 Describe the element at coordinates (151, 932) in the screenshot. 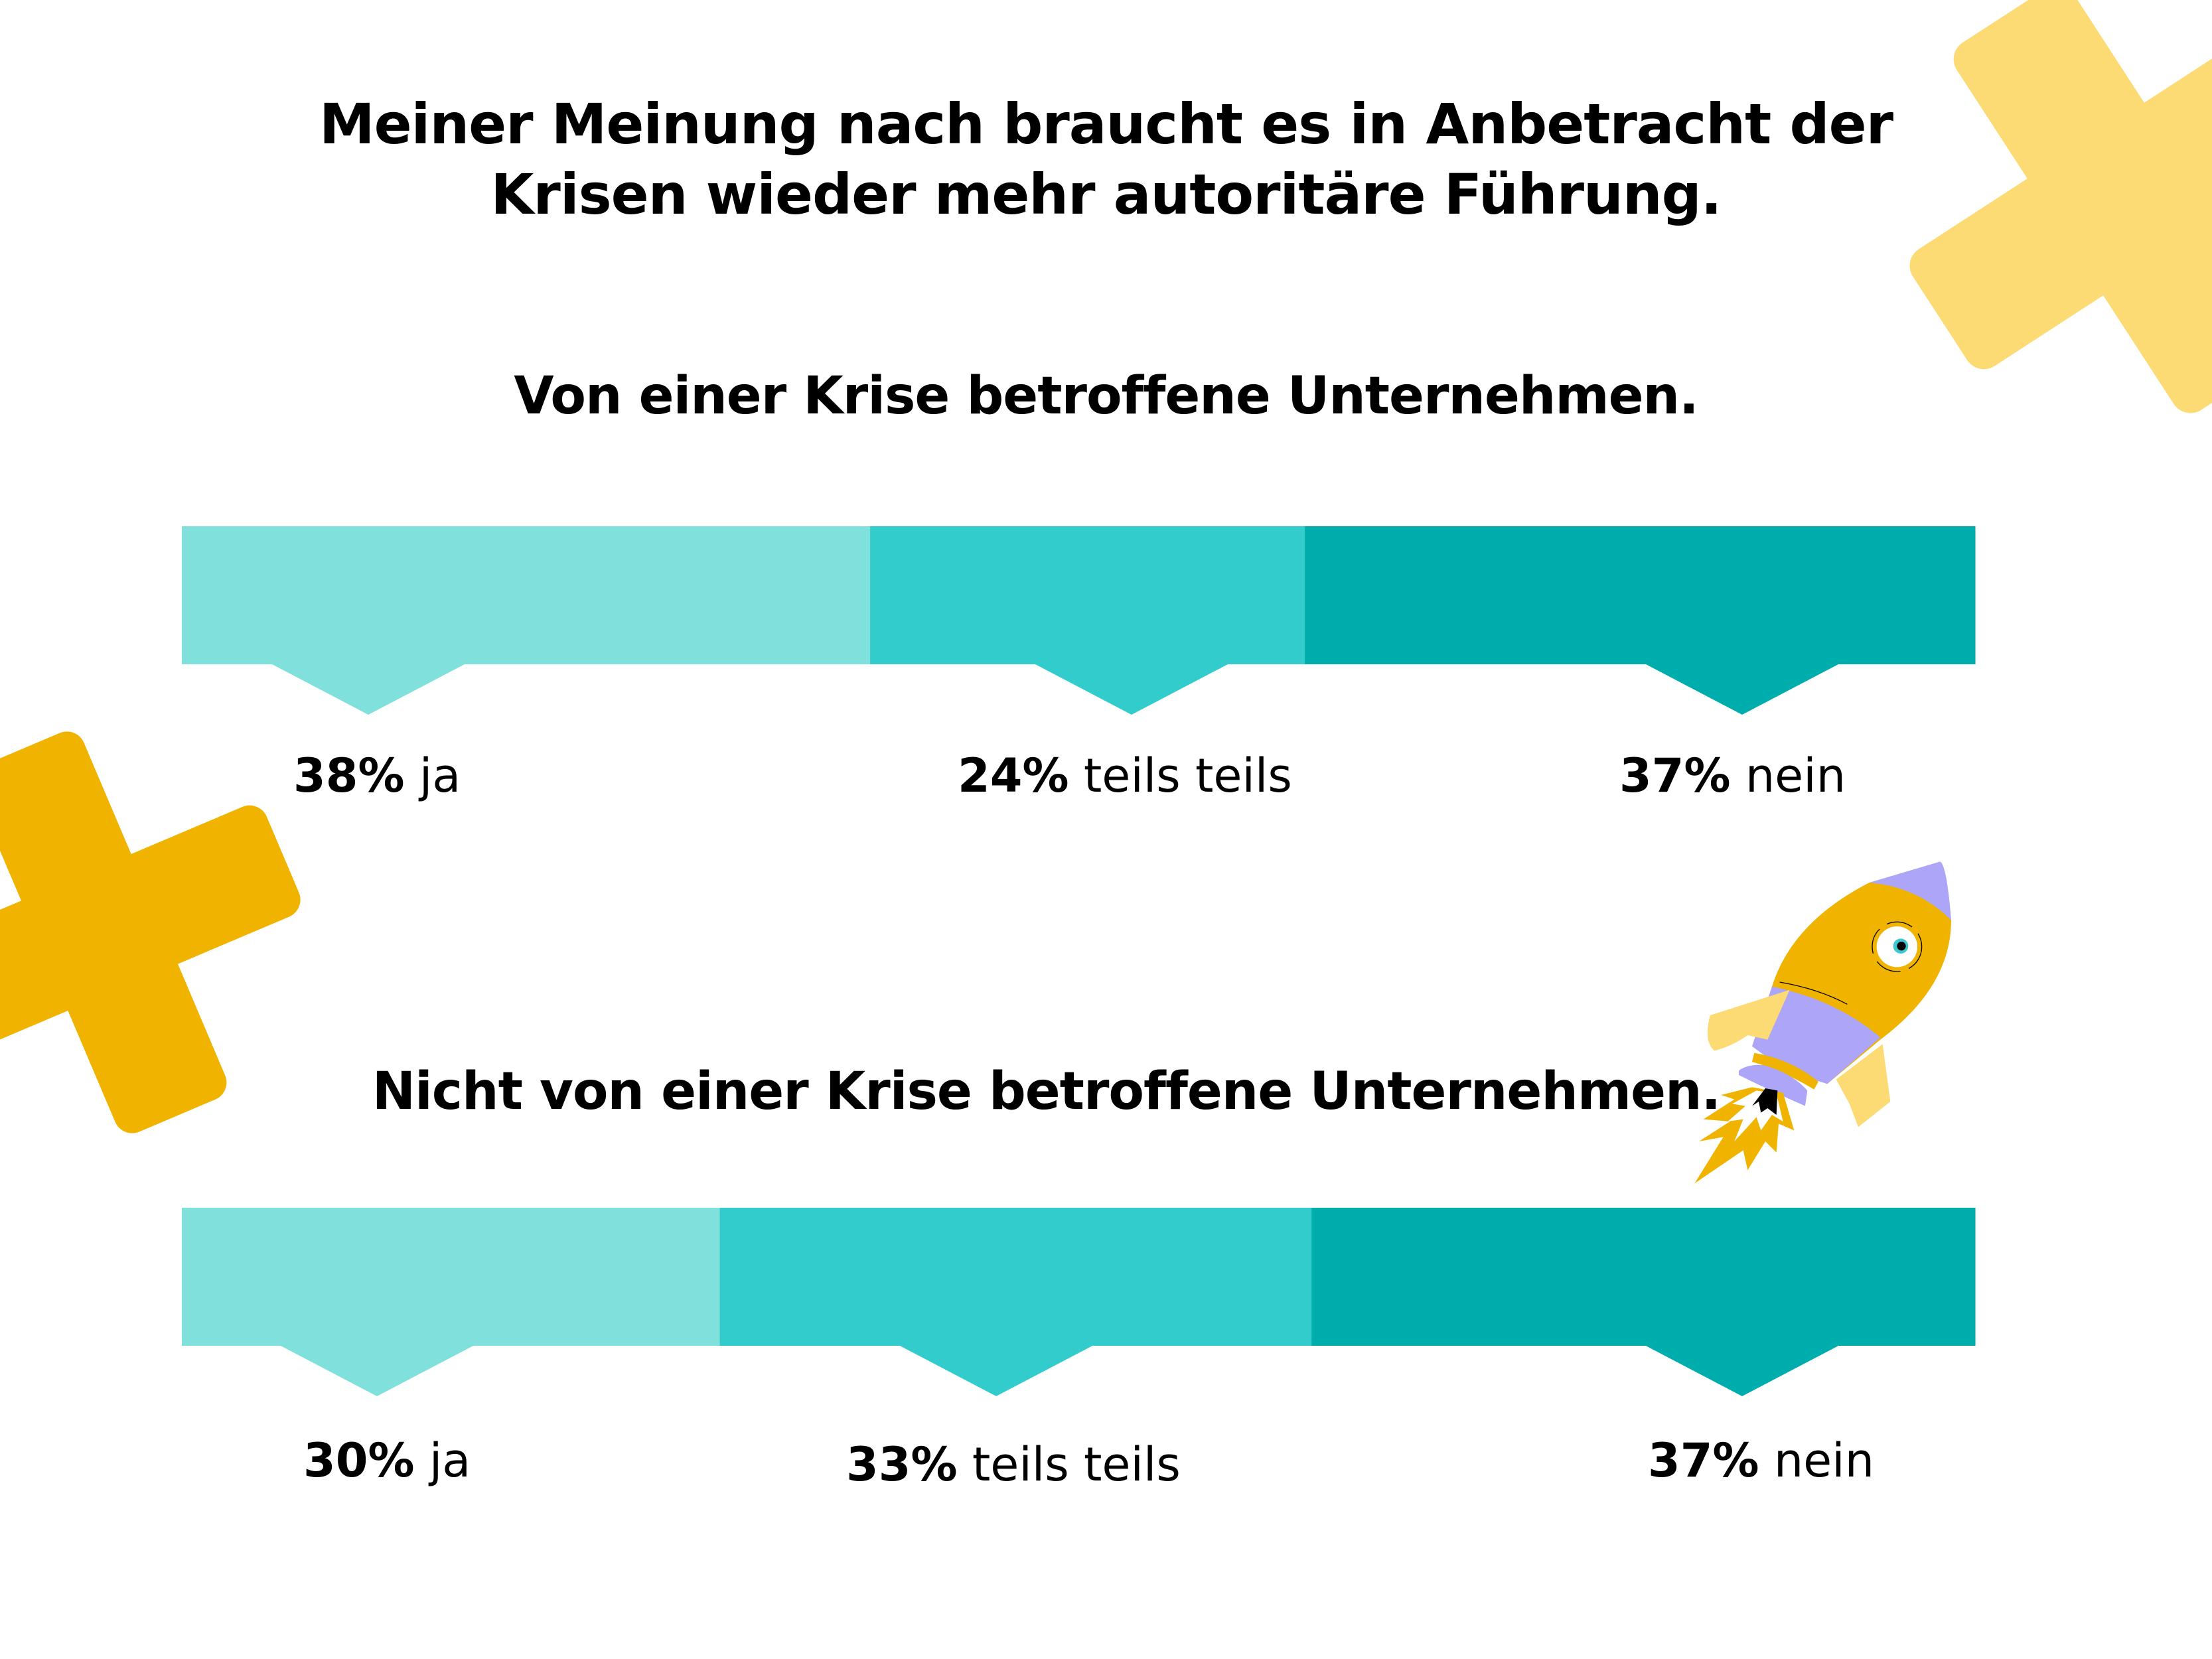

I see `cross-icon-left` at that location.